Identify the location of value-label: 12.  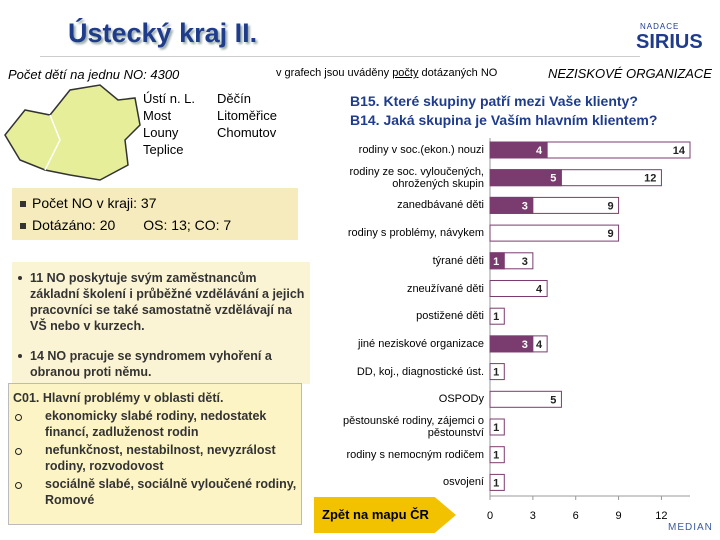
(650, 179).